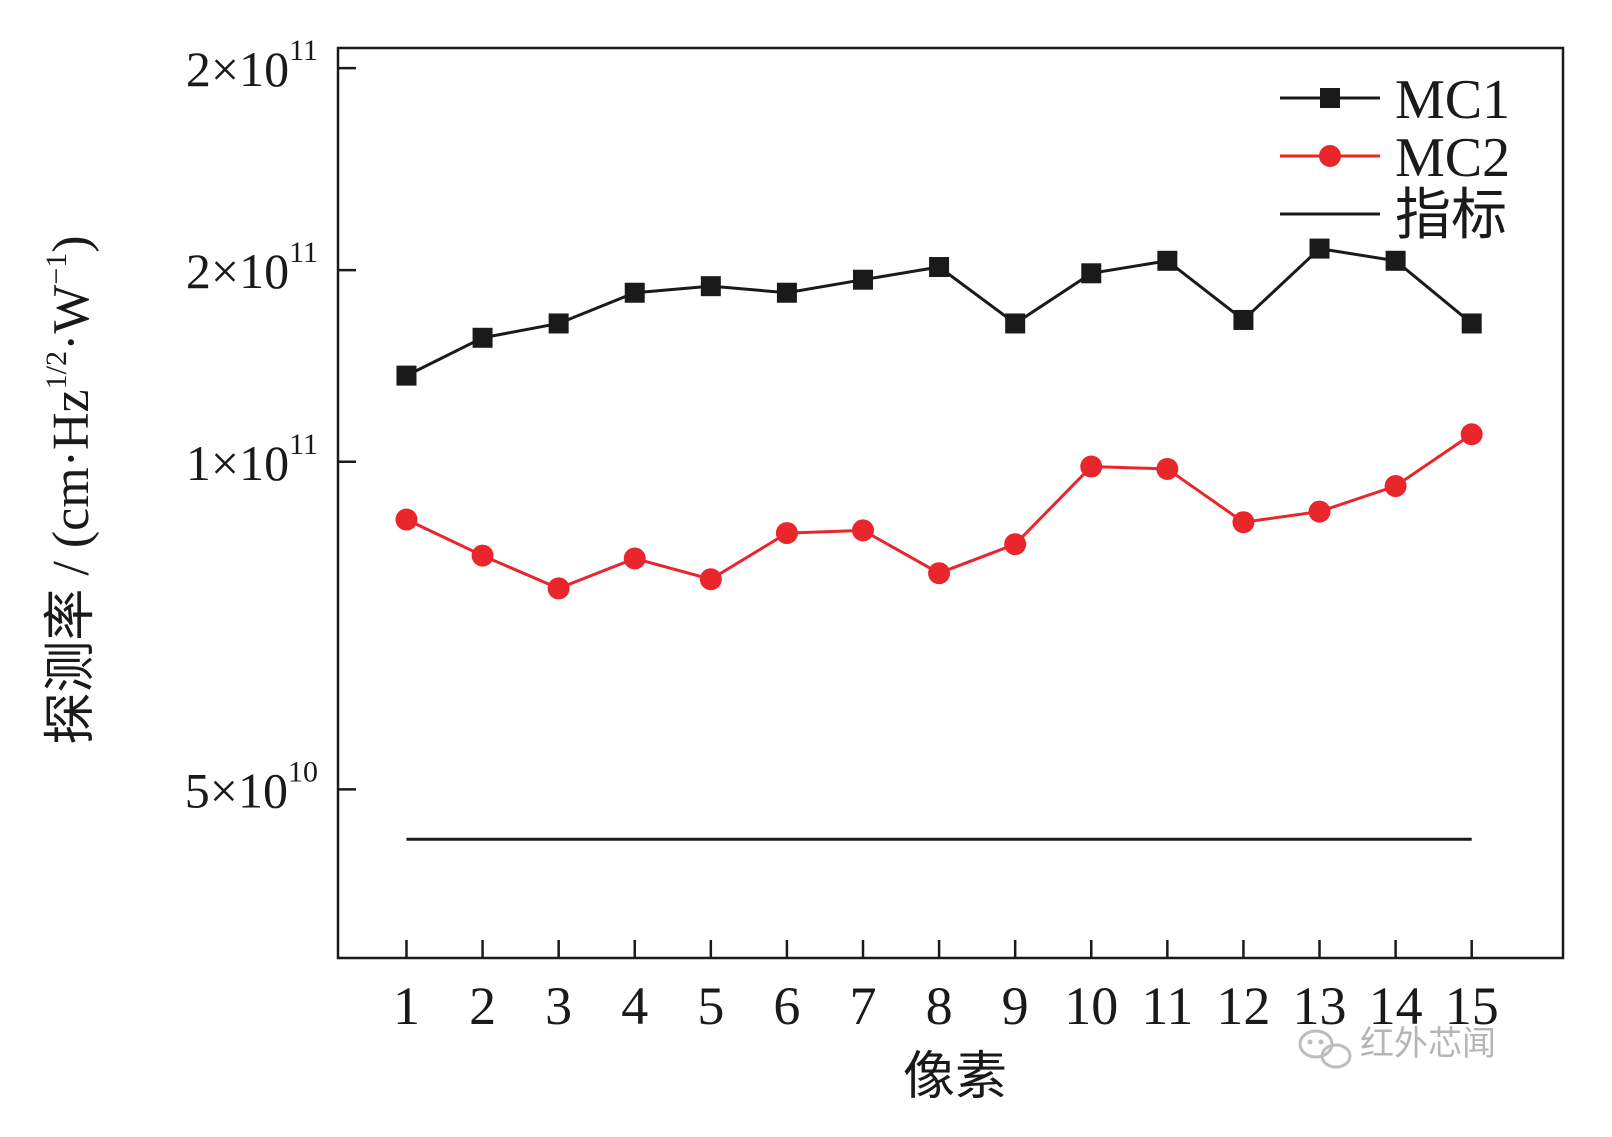 This screenshot has width=1612, height=1137. I want to click on y-tick-label: 5×10¹⁰, so click(251, 786).